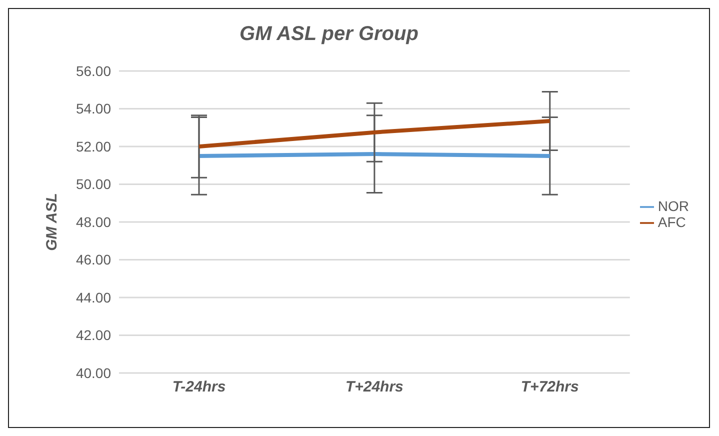 The image size is (719, 436). What do you see at coordinates (94, 222) in the screenshot?
I see `y-tick-label: 48.00` at bounding box center [94, 222].